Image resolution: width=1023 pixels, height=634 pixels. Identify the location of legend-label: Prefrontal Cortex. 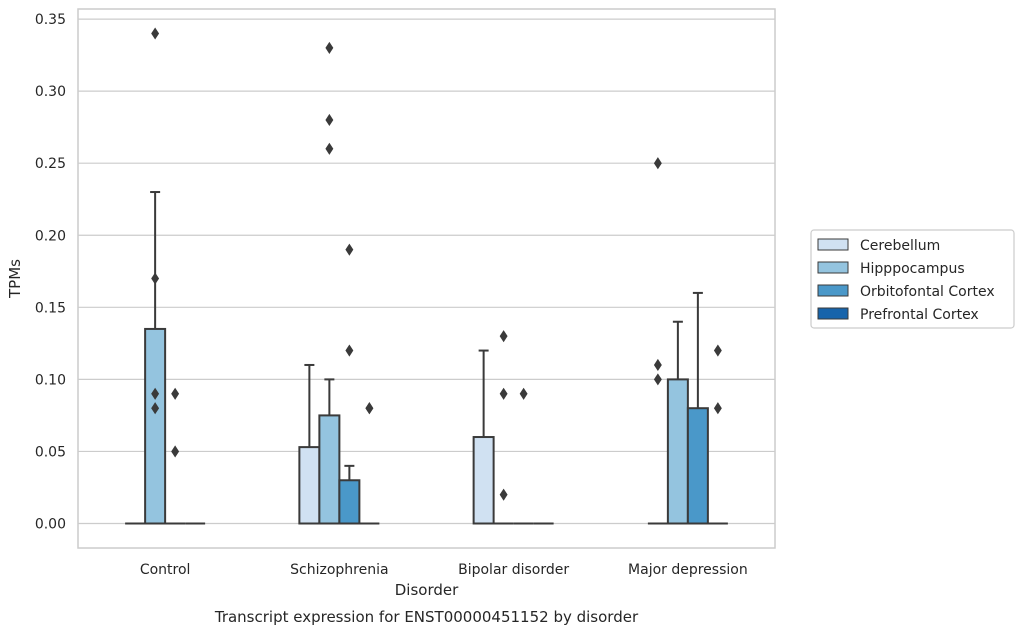
(919, 315).